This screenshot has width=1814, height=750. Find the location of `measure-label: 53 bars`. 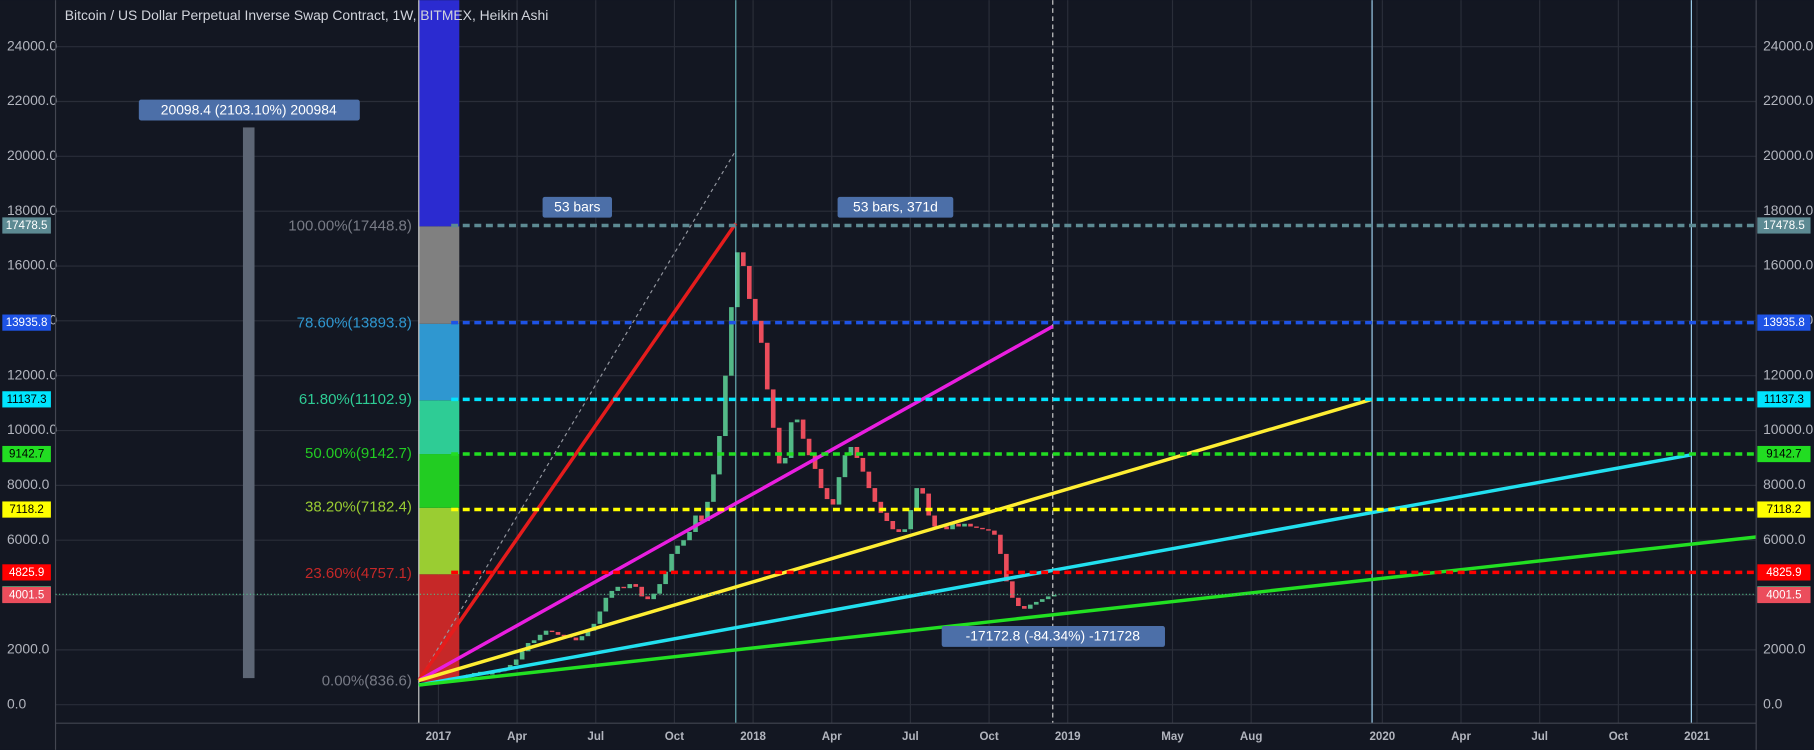

measure-label: 53 bars is located at coordinates (577, 207).